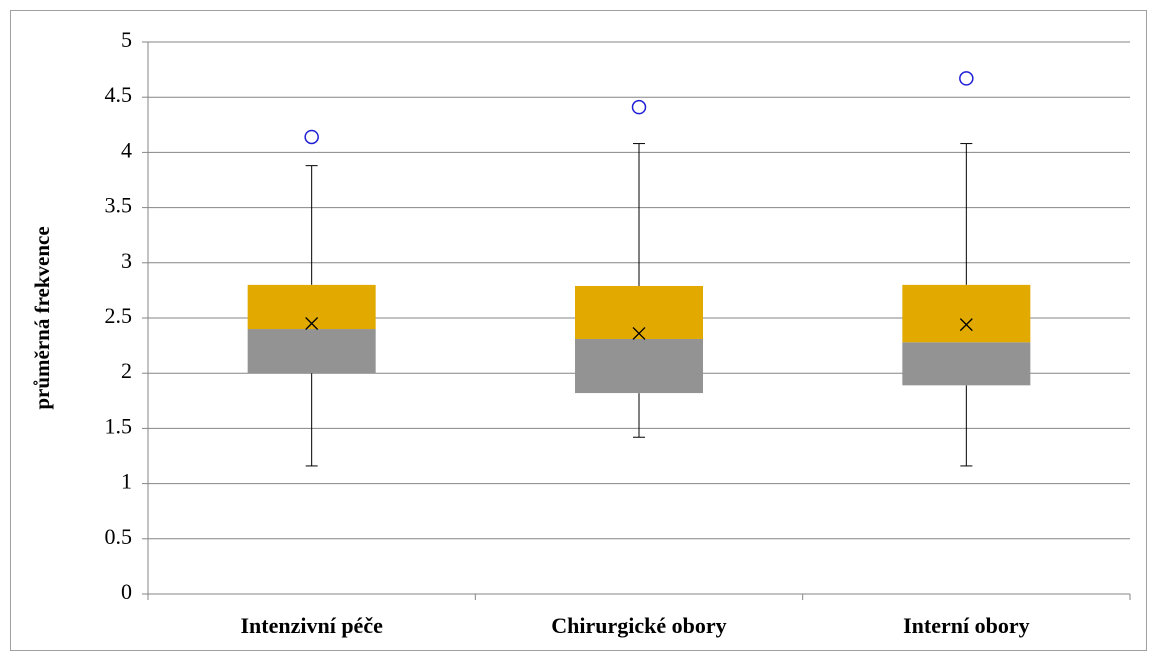  I want to click on y-tick-label: 4.5, so click(119, 94).